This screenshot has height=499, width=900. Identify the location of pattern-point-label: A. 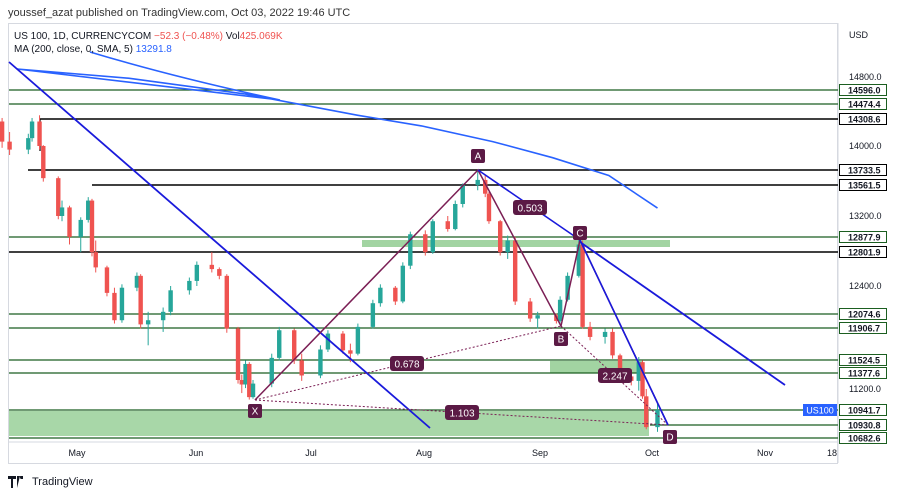
(478, 157).